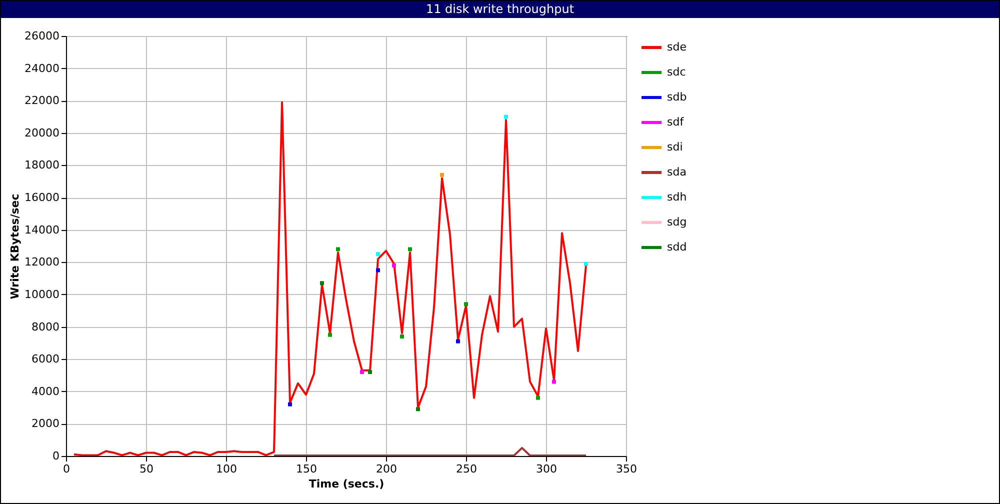 This screenshot has height=504, width=1000. Describe the element at coordinates (546, 469) in the screenshot. I see `x-tick-label: 300` at that location.